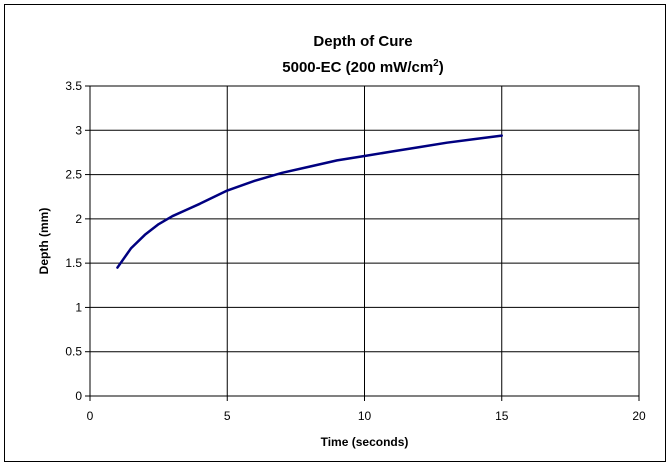 The height and width of the screenshot is (468, 672). Describe the element at coordinates (227, 416) in the screenshot. I see `x-tick-label: 5` at that location.